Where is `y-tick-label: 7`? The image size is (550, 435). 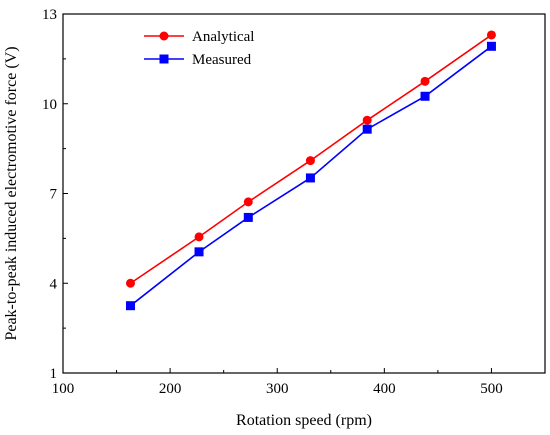 y-tick-label: 7 is located at coordinates (54, 195).